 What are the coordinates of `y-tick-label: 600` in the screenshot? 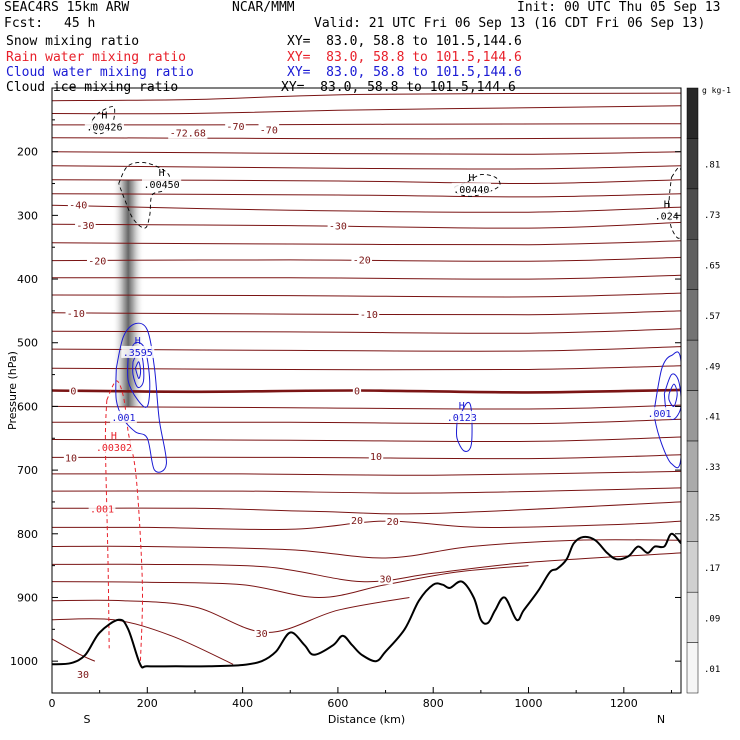 It's located at (27, 406).